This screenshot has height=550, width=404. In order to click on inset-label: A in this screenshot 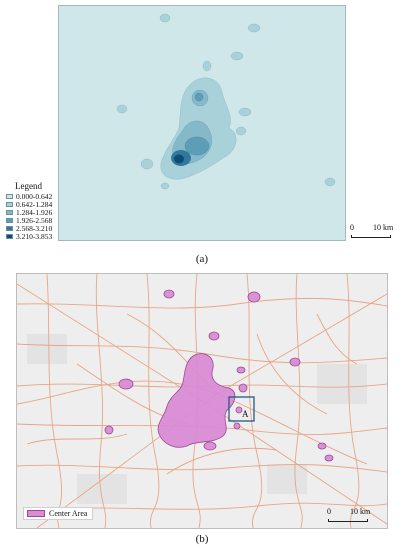, I will do `click(245, 414)`.